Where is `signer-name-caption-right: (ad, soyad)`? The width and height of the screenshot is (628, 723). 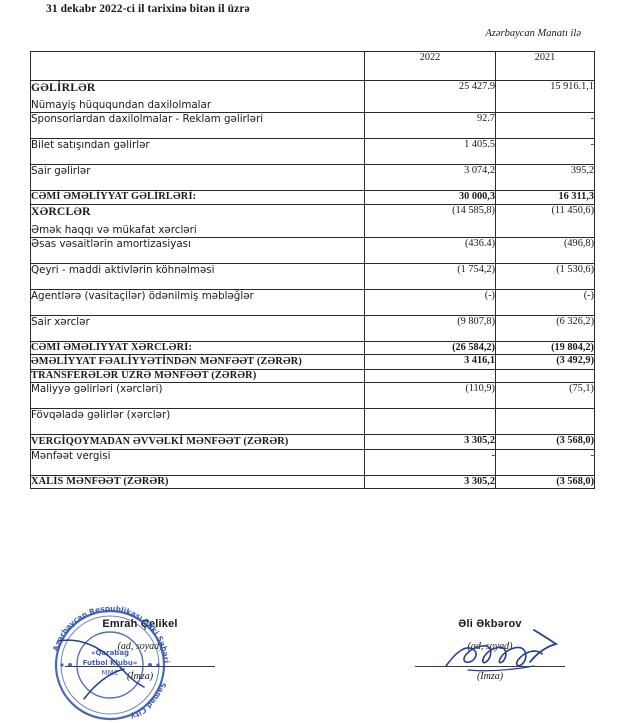
signer-name-caption-right: (ad, soyad) is located at coordinates (490, 646).